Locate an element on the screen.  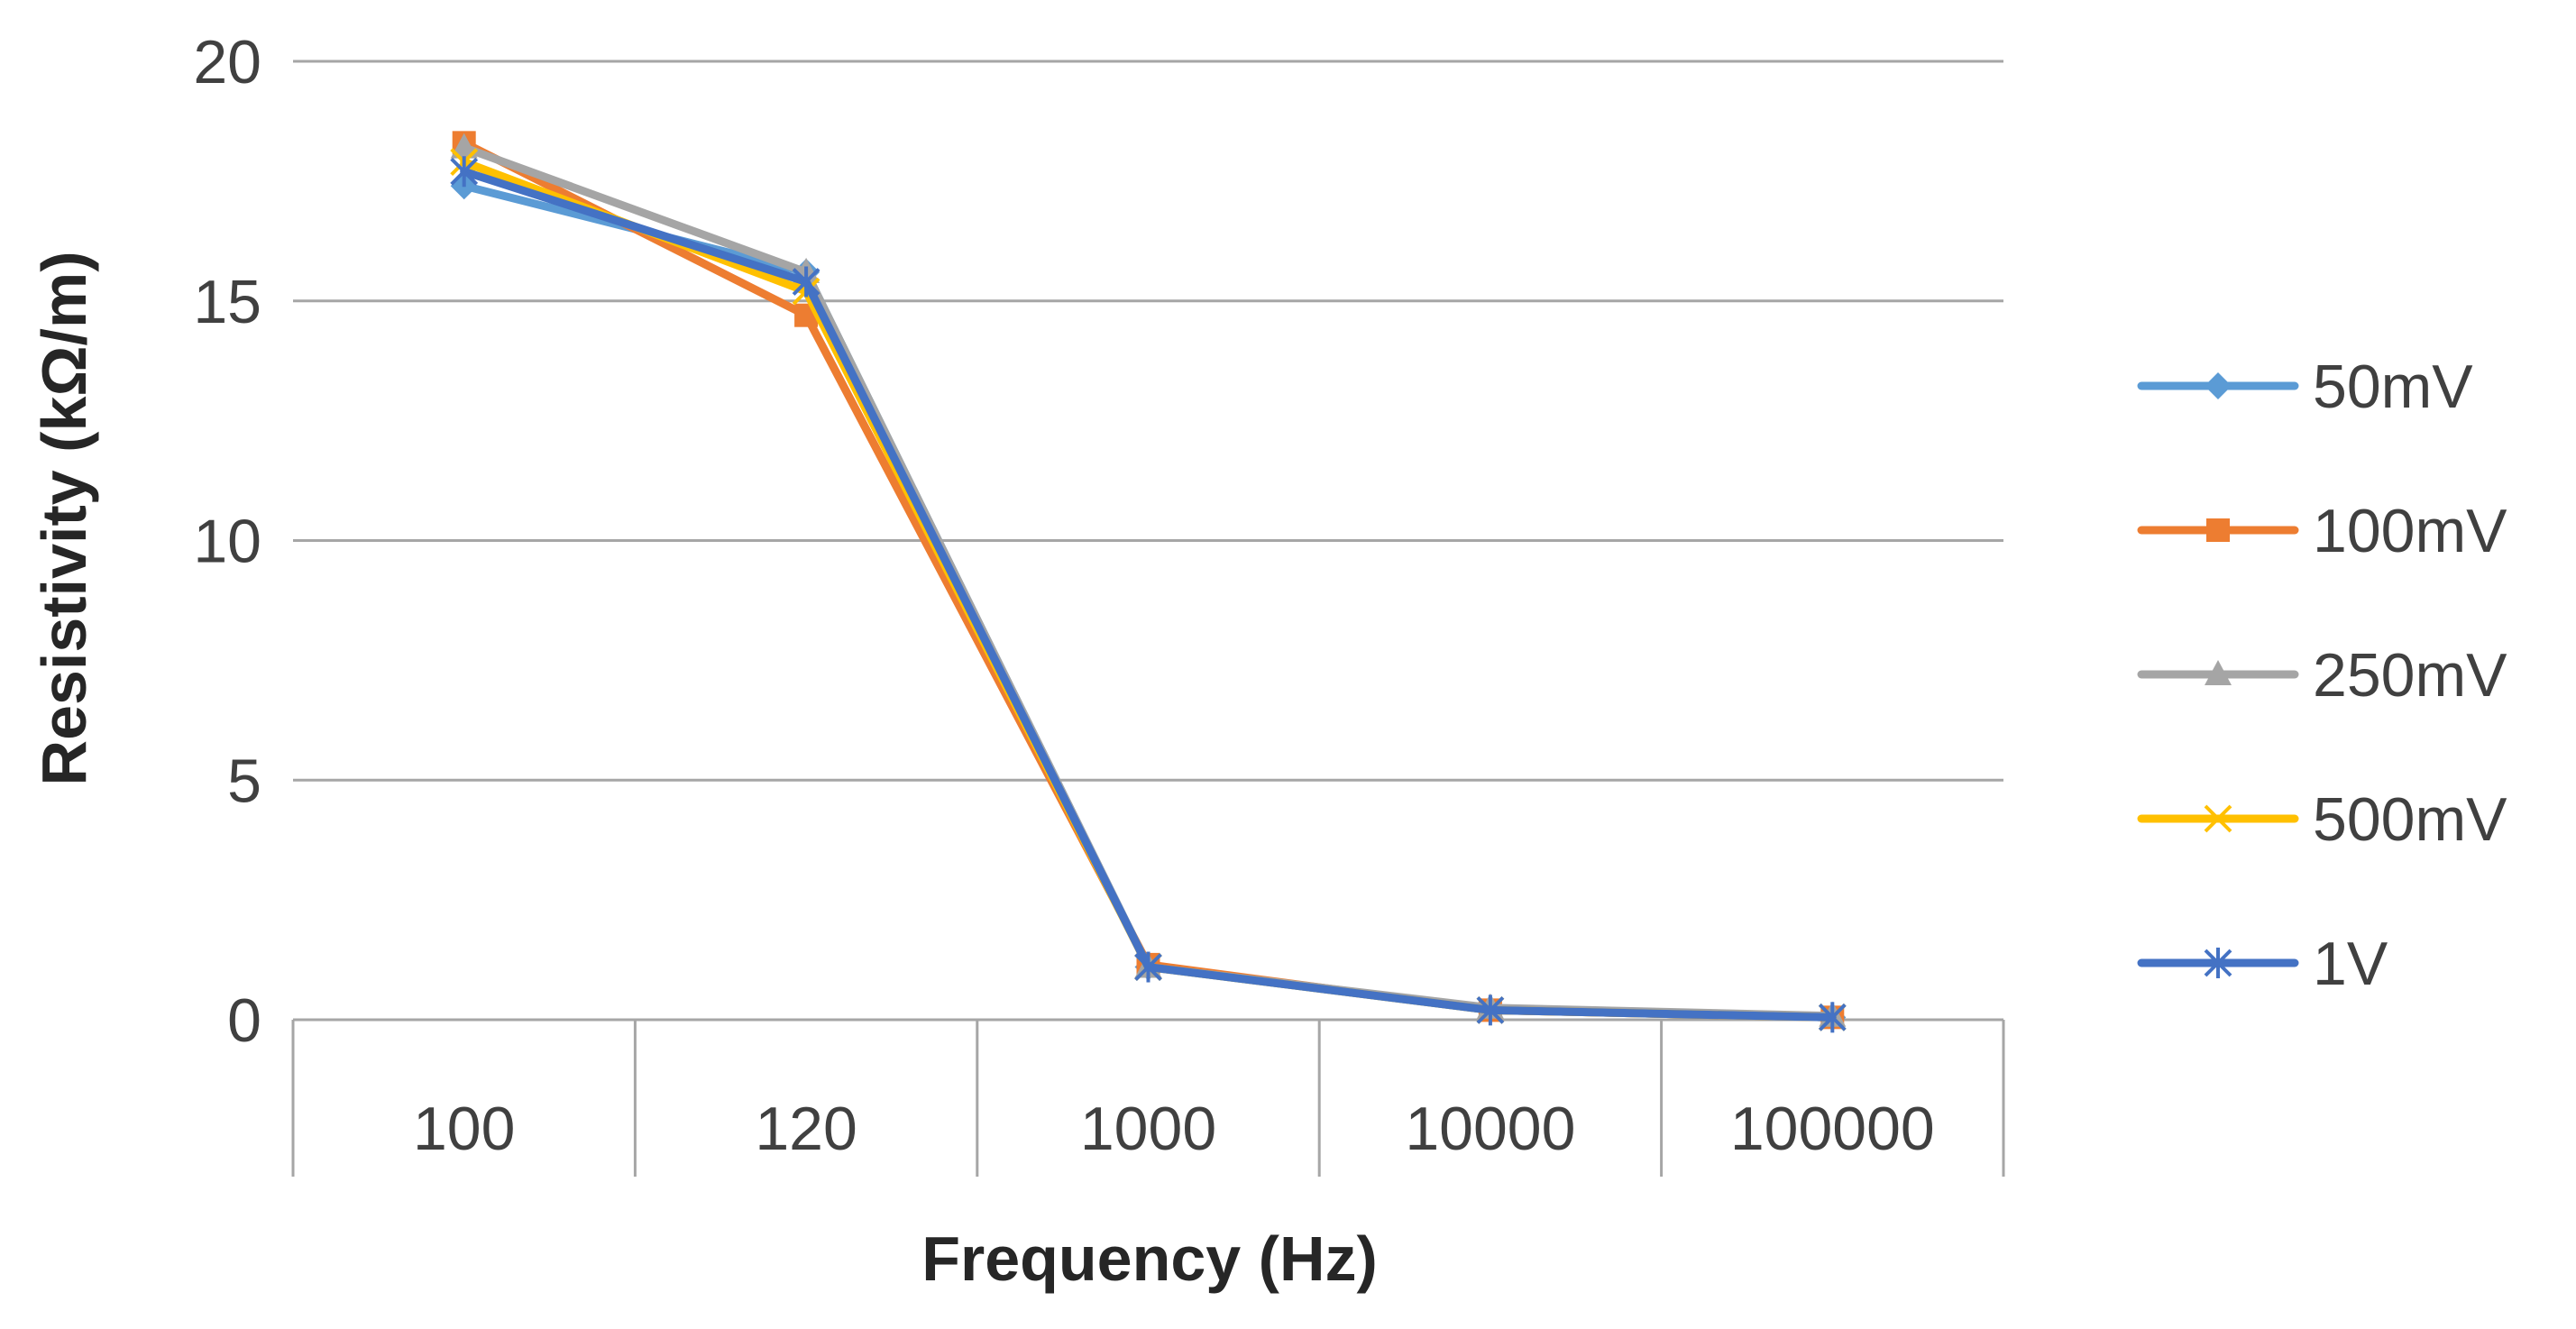
x-tick-label: 120 is located at coordinates (806, 1129).